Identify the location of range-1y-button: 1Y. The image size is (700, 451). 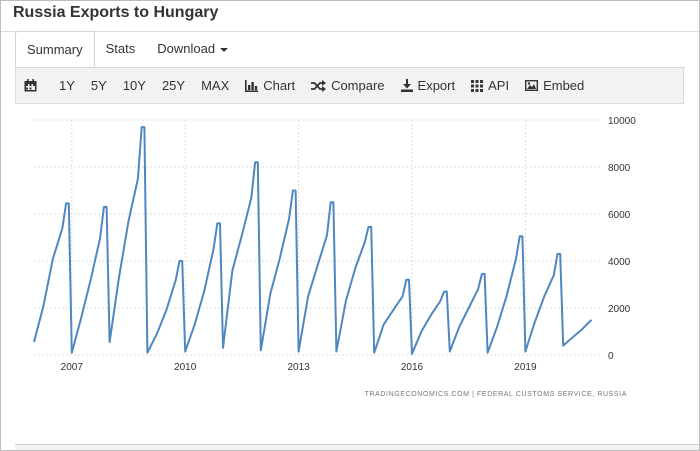
(67, 85).